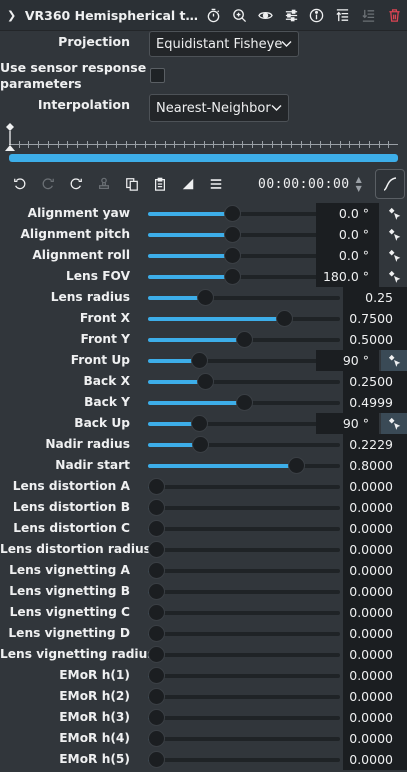 The height and width of the screenshot is (772, 407). Describe the element at coordinates (347, 360) in the screenshot. I see `param-value: 90 °` at that location.